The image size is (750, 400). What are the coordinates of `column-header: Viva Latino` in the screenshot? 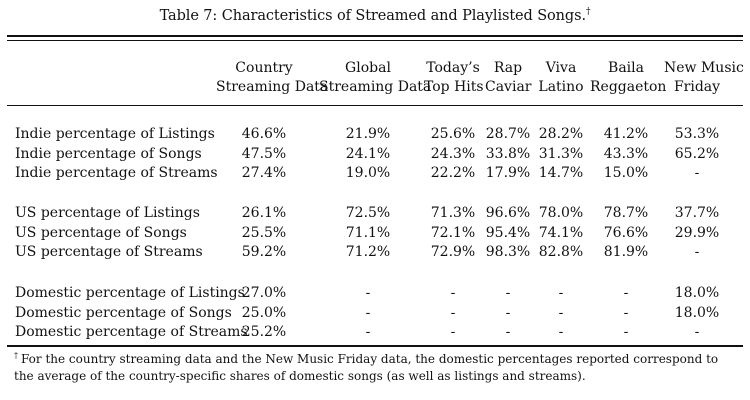 It's located at (561, 77).